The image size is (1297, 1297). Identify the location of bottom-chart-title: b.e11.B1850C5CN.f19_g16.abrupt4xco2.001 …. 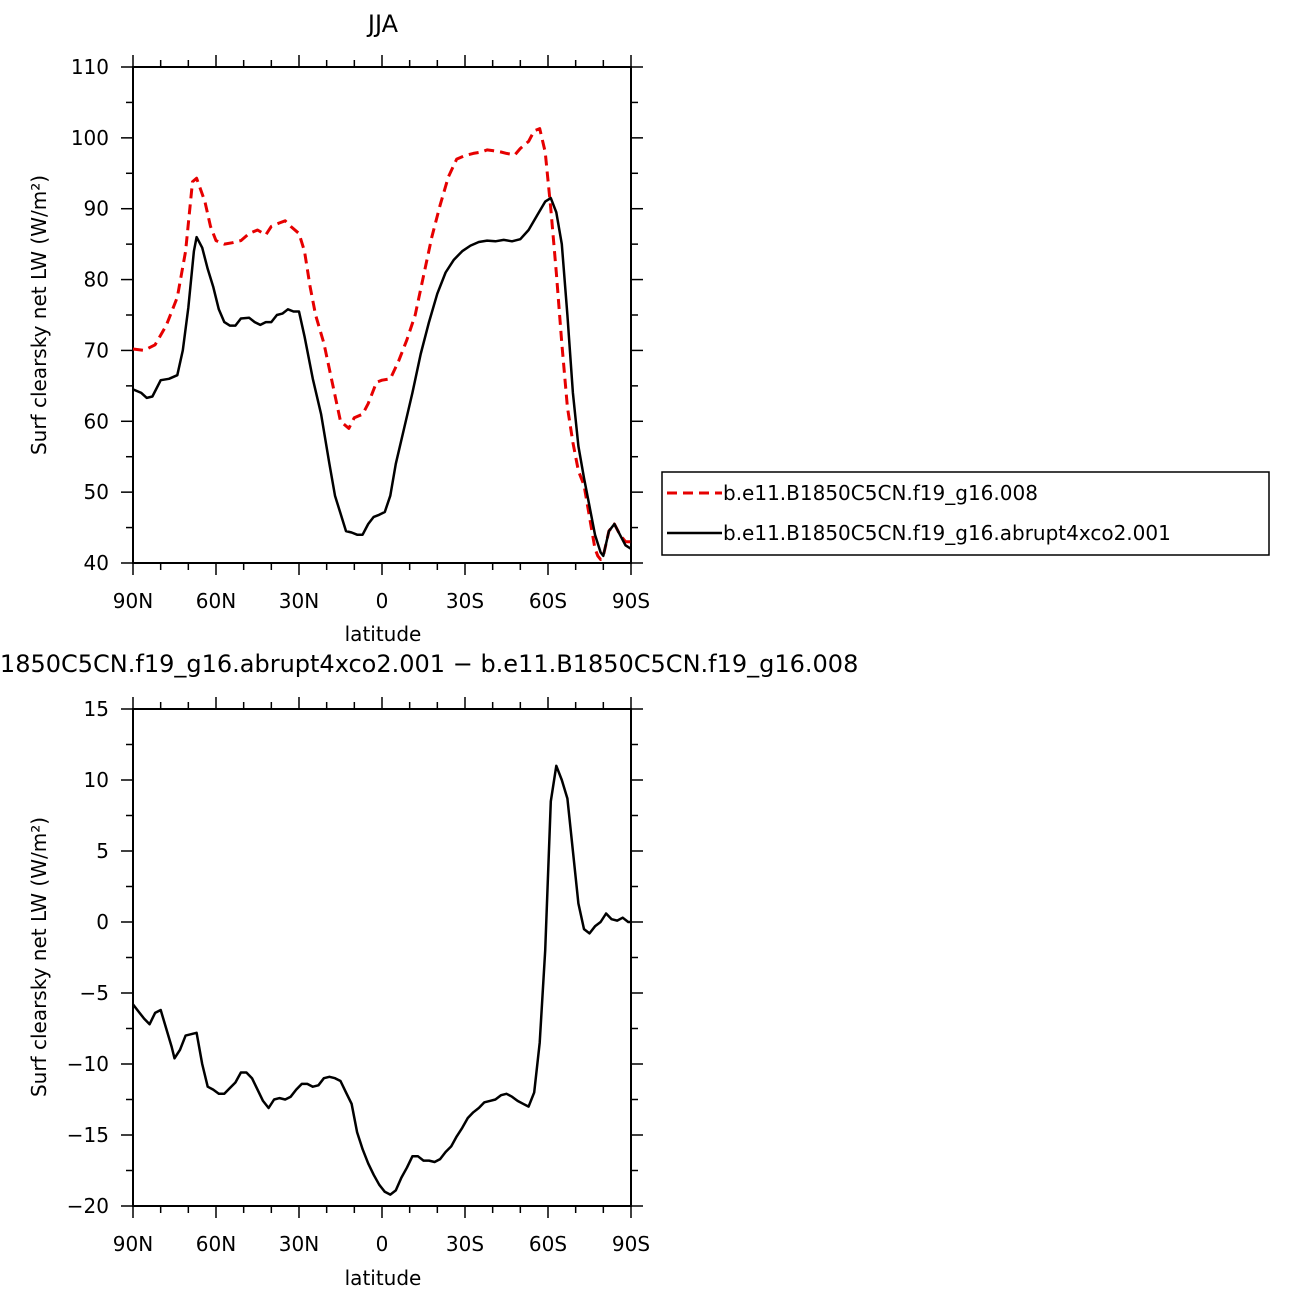
(429, 664).